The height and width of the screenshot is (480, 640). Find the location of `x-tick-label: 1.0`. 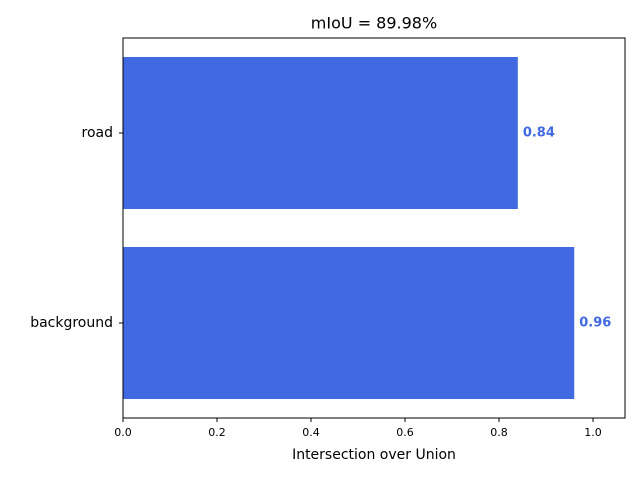

x-tick-label: 1.0 is located at coordinates (593, 432).